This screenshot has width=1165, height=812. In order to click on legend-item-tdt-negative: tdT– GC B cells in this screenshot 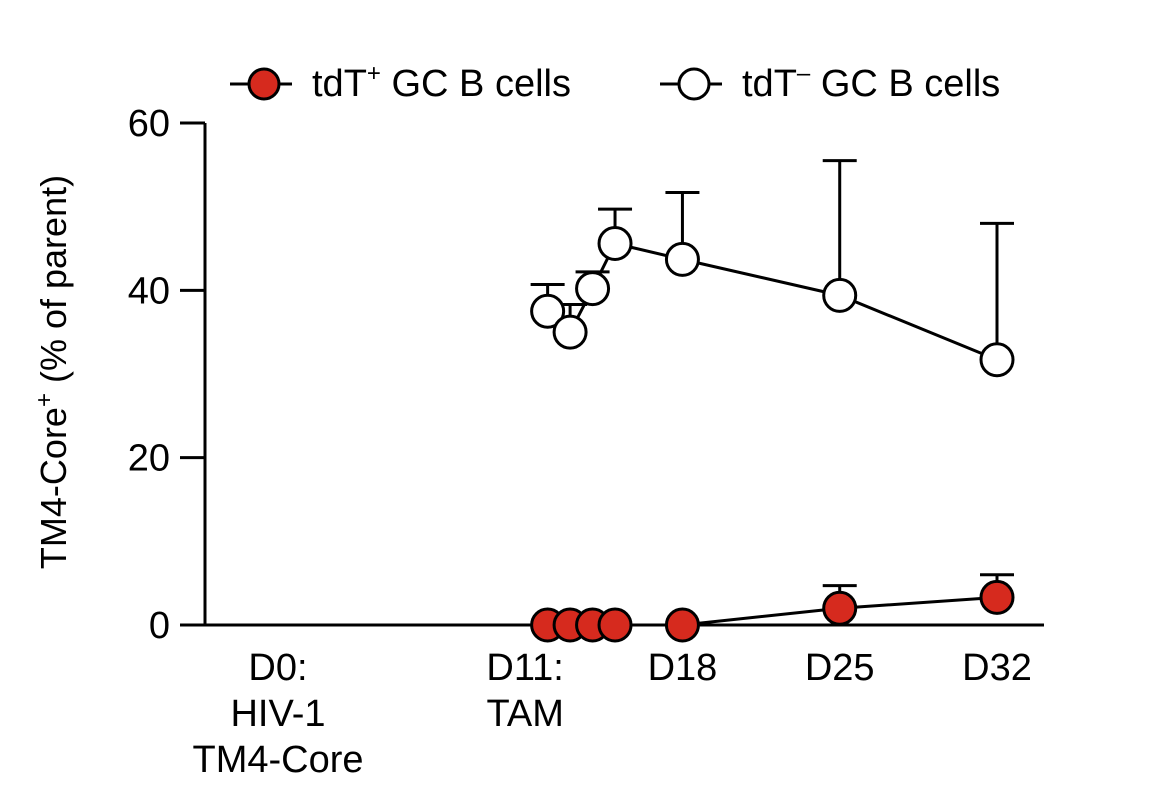, I will do `click(830, 82)`.